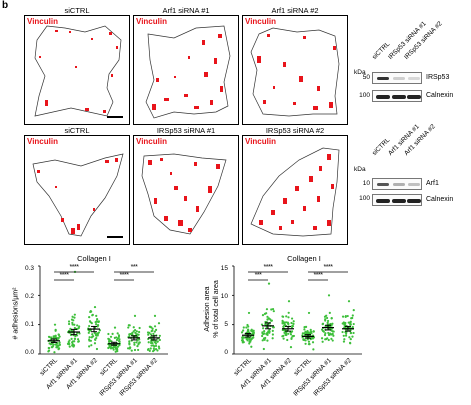 The width and height of the screenshot is (471, 405). What do you see at coordinates (104, 276) in the screenshot?
I see `chart1-significance` at bounding box center [104, 276].